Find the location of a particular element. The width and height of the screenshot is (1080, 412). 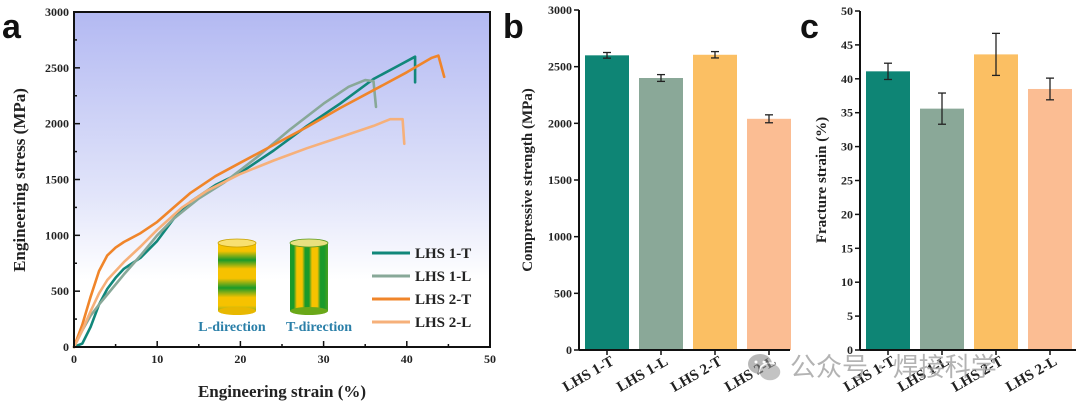

y-tick-label: 15 is located at coordinates (847, 248).